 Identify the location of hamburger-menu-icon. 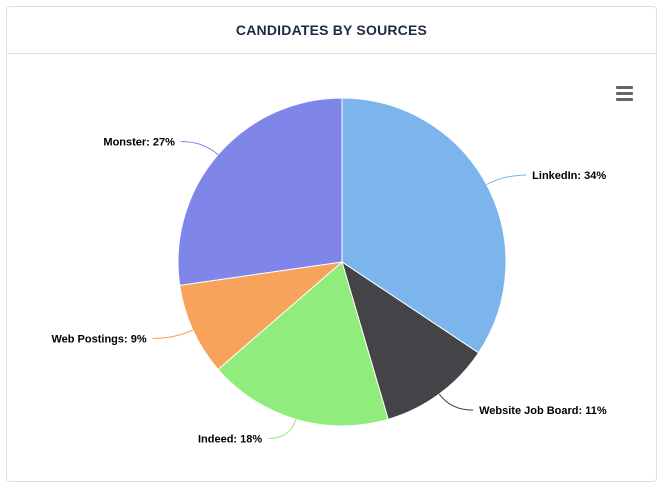
(624, 93).